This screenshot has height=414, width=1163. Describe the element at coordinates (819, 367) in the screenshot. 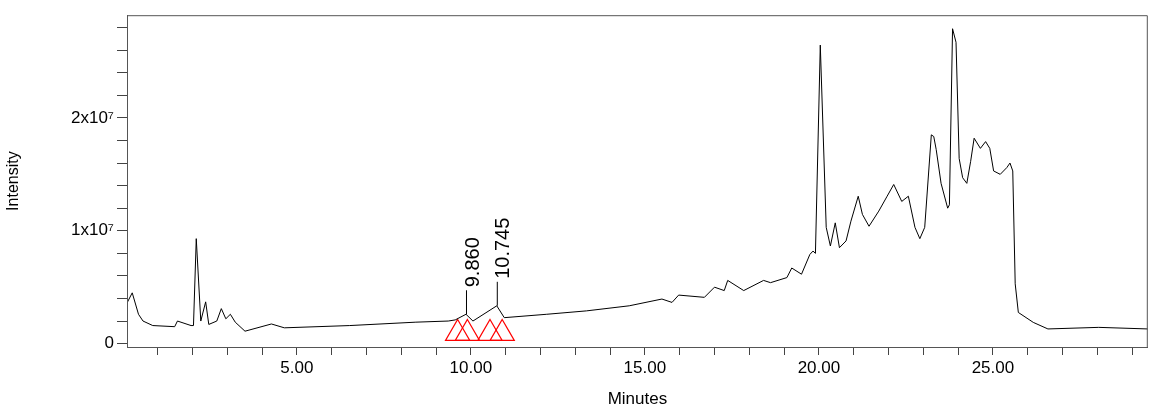

I see `x-tick-label: 20.00` at that location.